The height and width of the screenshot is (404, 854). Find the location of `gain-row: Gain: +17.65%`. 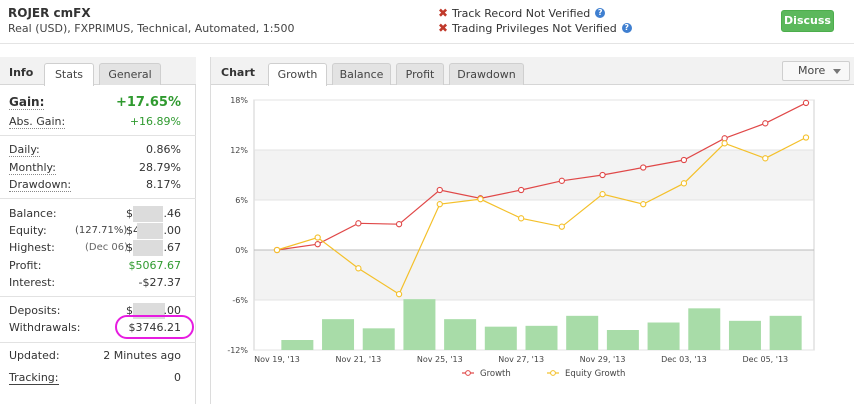

gain-row: Gain: +17.65% is located at coordinates (95, 103).